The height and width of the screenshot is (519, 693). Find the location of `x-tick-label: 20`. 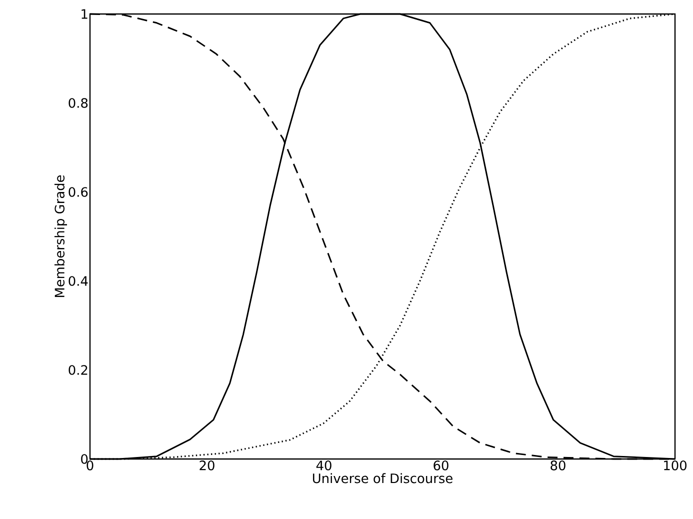

x-tick-label: 20 is located at coordinates (207, 465).